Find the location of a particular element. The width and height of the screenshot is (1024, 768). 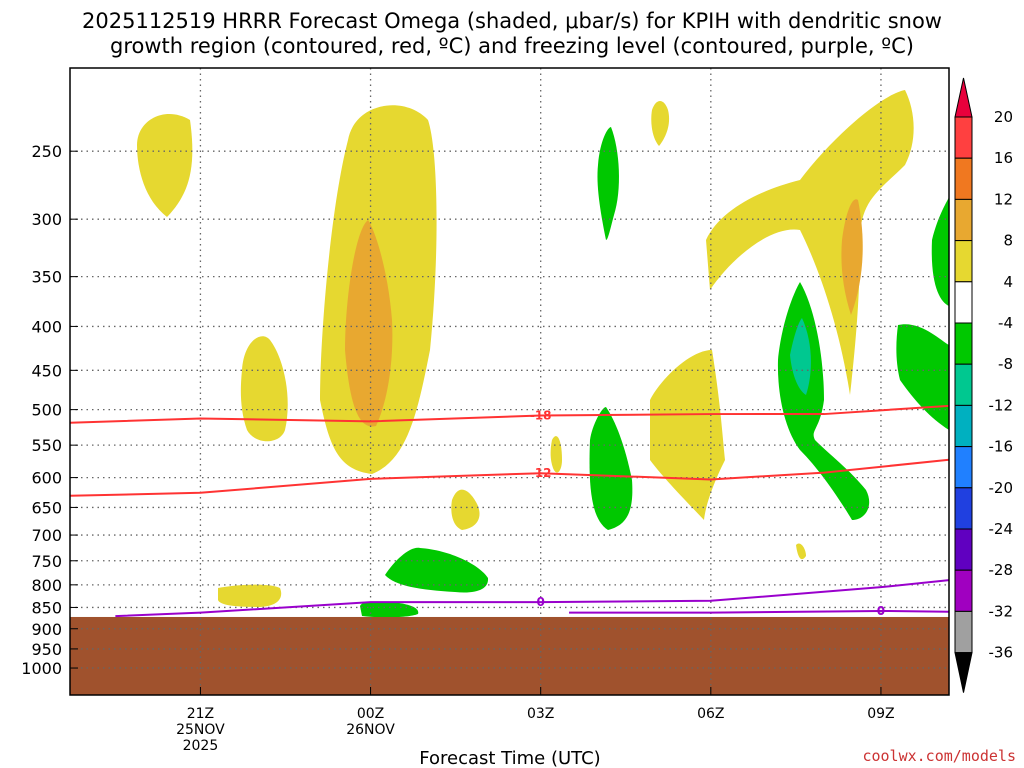

x-tick-label: 21Z is located at coordinates (200, 714).